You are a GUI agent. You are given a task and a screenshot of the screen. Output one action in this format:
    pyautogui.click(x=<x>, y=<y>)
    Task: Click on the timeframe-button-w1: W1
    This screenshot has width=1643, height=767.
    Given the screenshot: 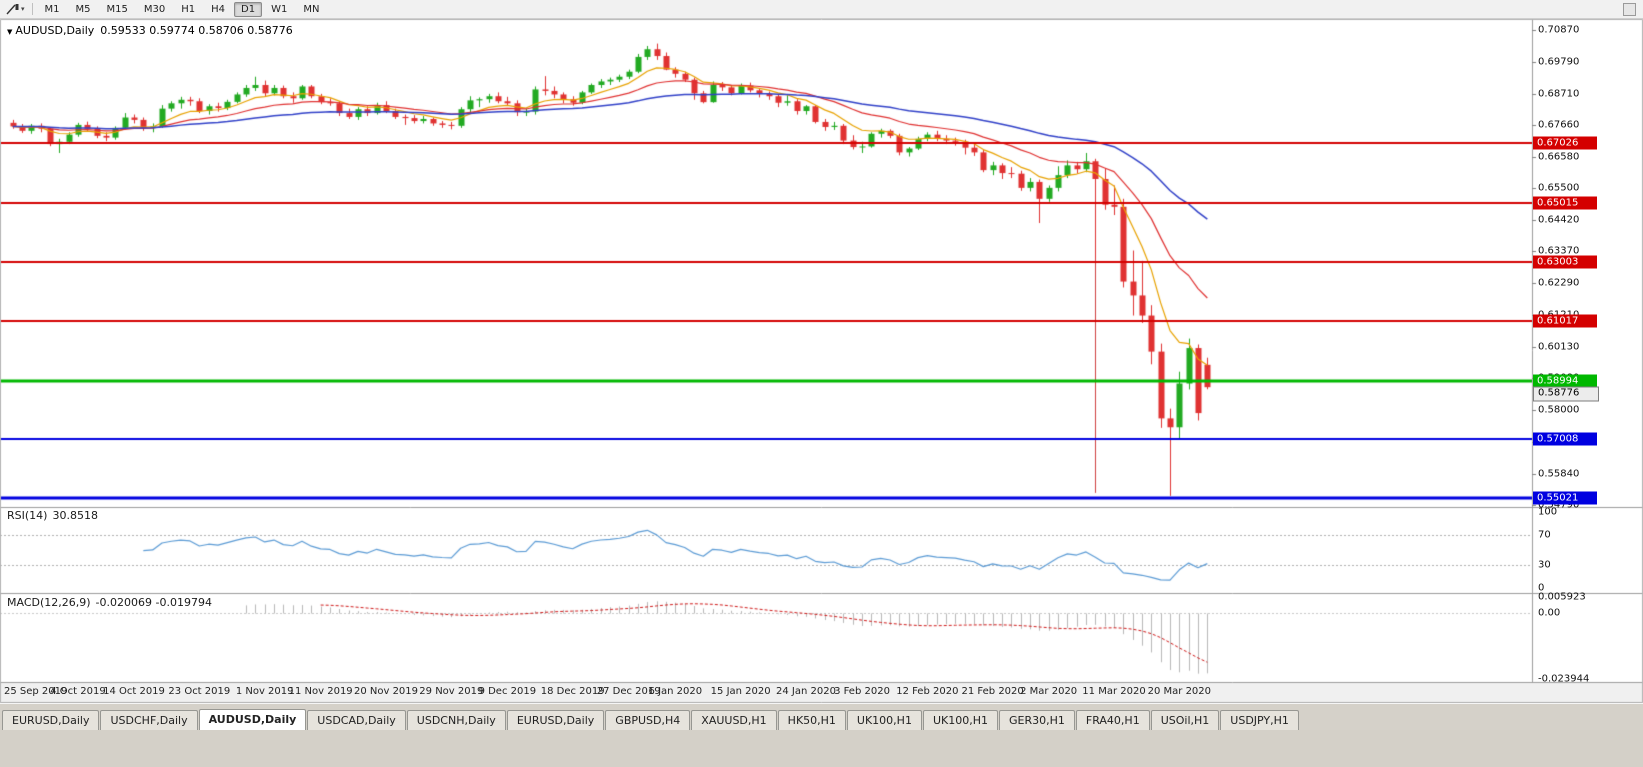 What is the action you would take?
    pyautogui.click(x=279, y=9)
    